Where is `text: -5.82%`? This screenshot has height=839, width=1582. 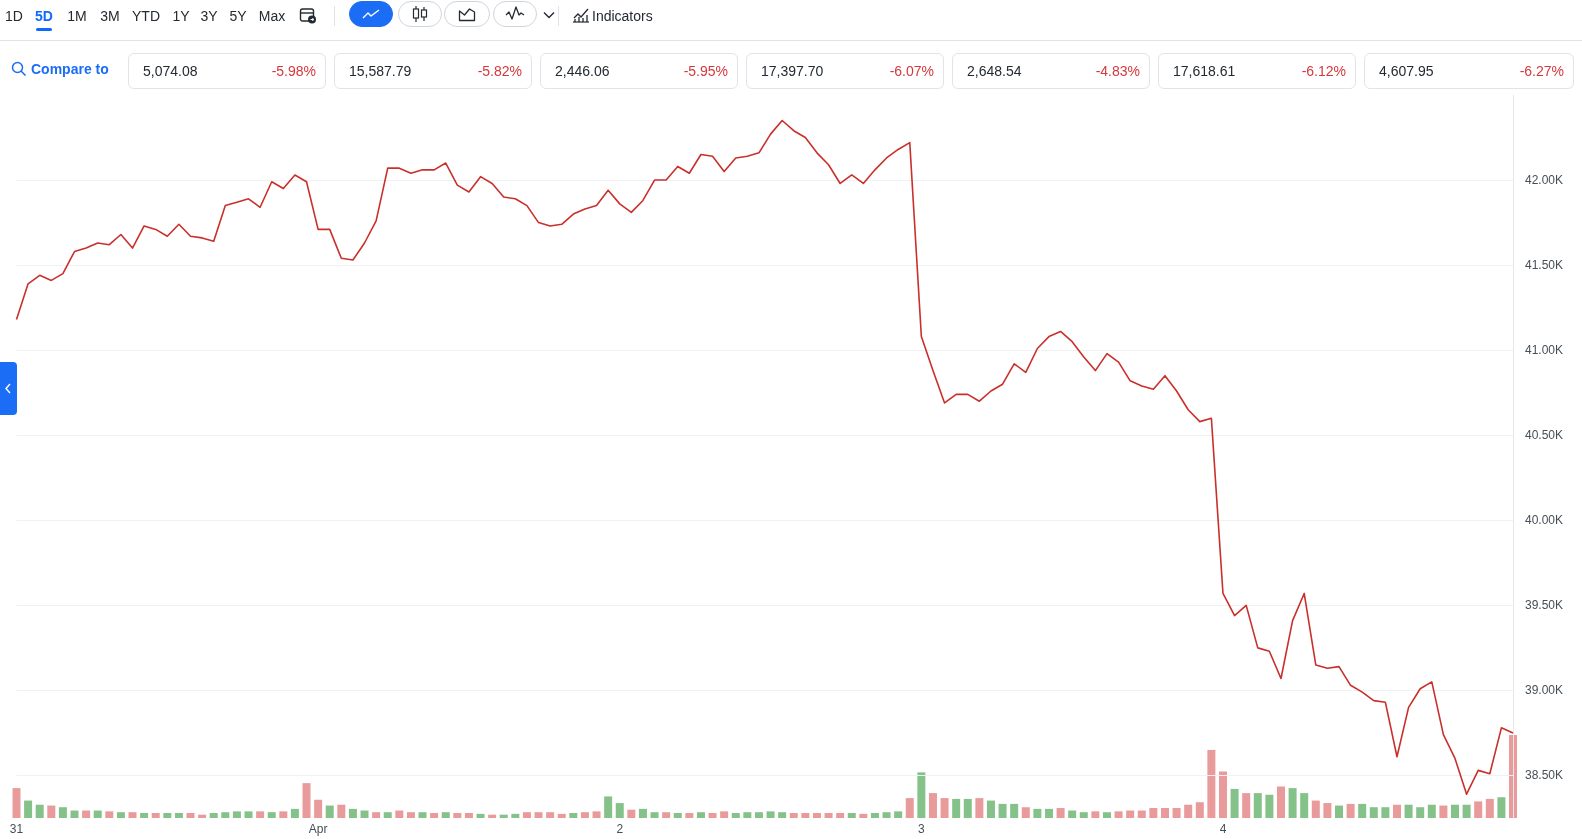
text: -5.82% is located at coordinates (499, 71).